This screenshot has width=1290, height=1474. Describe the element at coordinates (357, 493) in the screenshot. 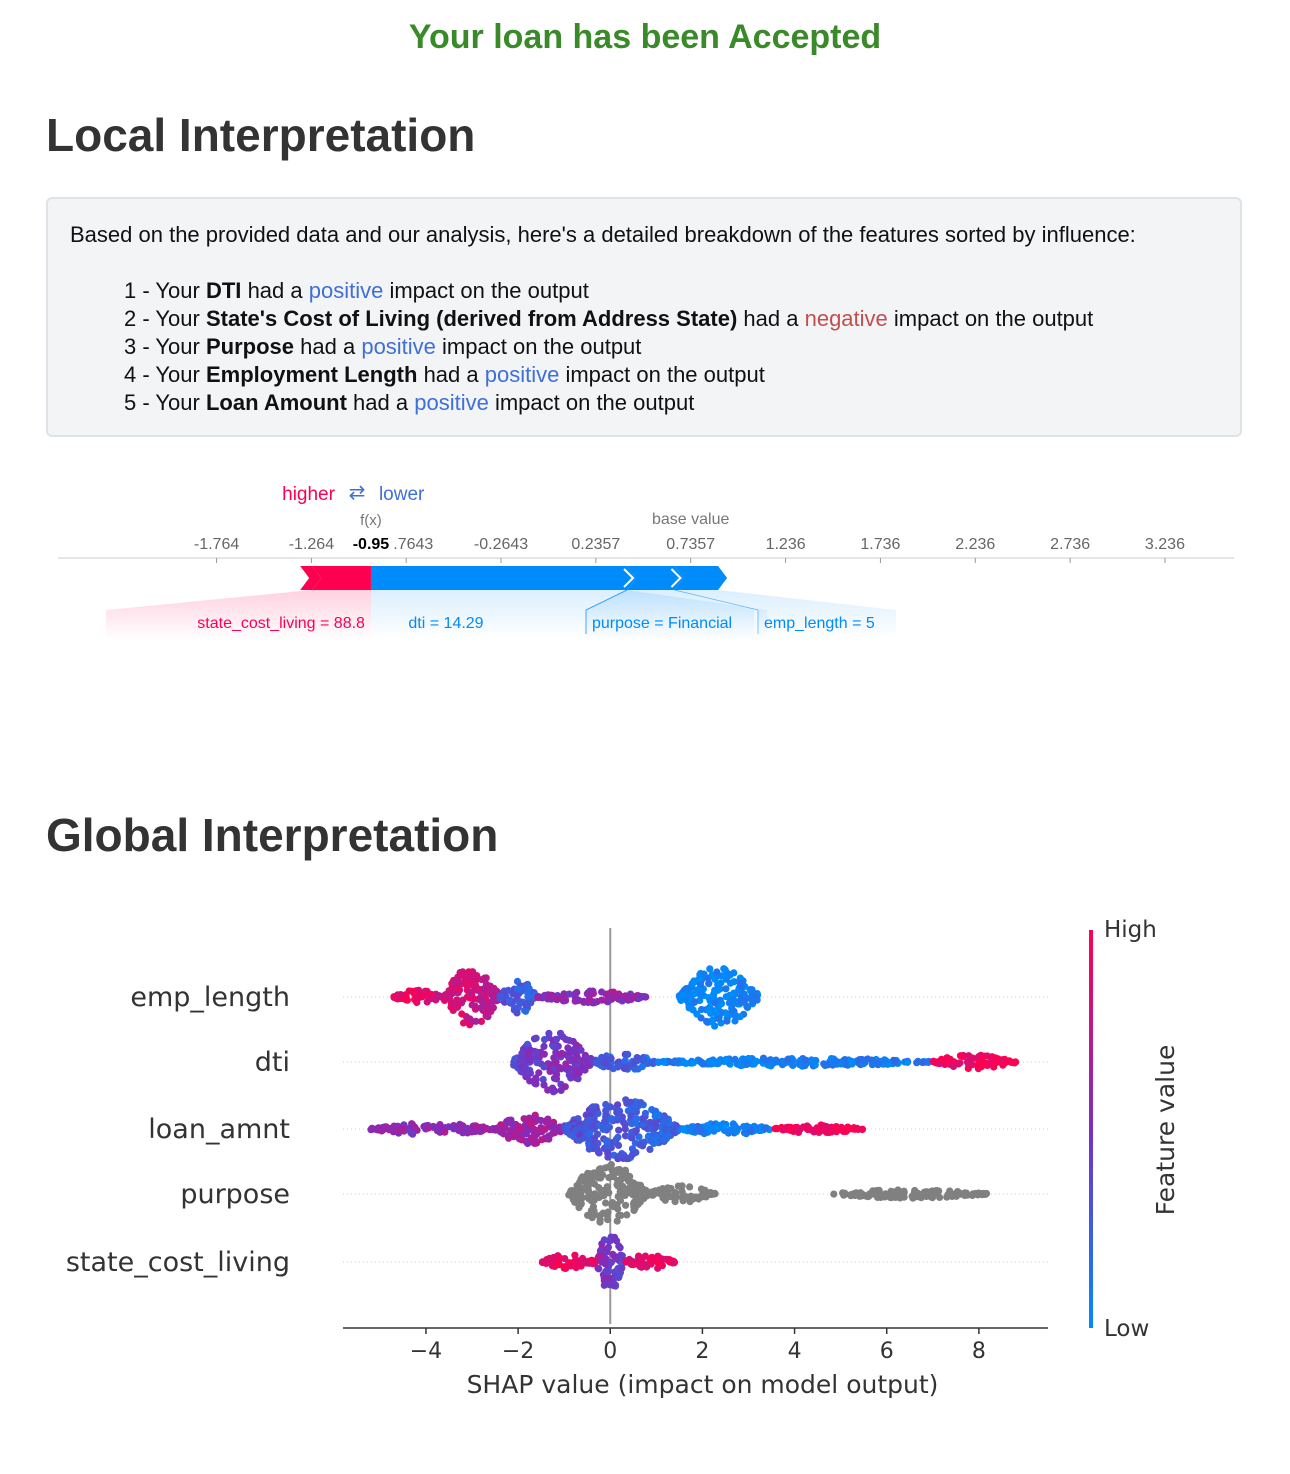

I see `legend-arrow-icon: ⇄` at that location.